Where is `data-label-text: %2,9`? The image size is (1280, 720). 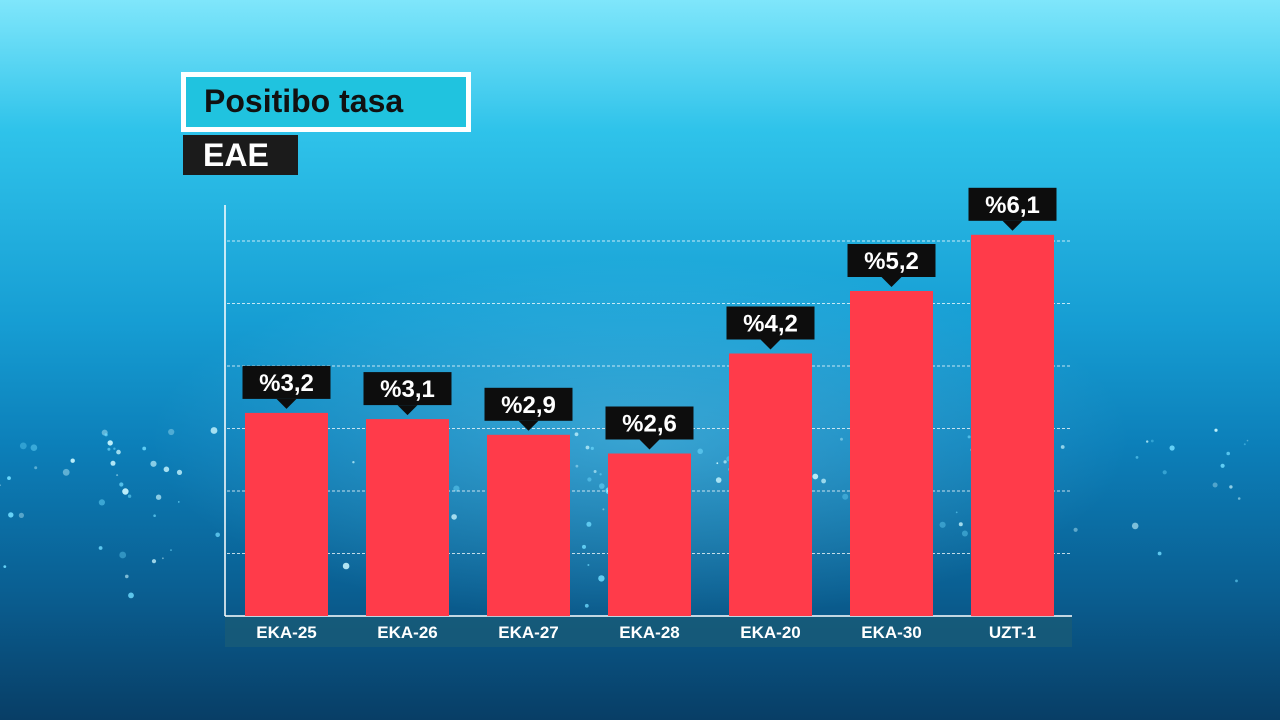
data-label-text: %2,9 is located at coordinates (528, 405).